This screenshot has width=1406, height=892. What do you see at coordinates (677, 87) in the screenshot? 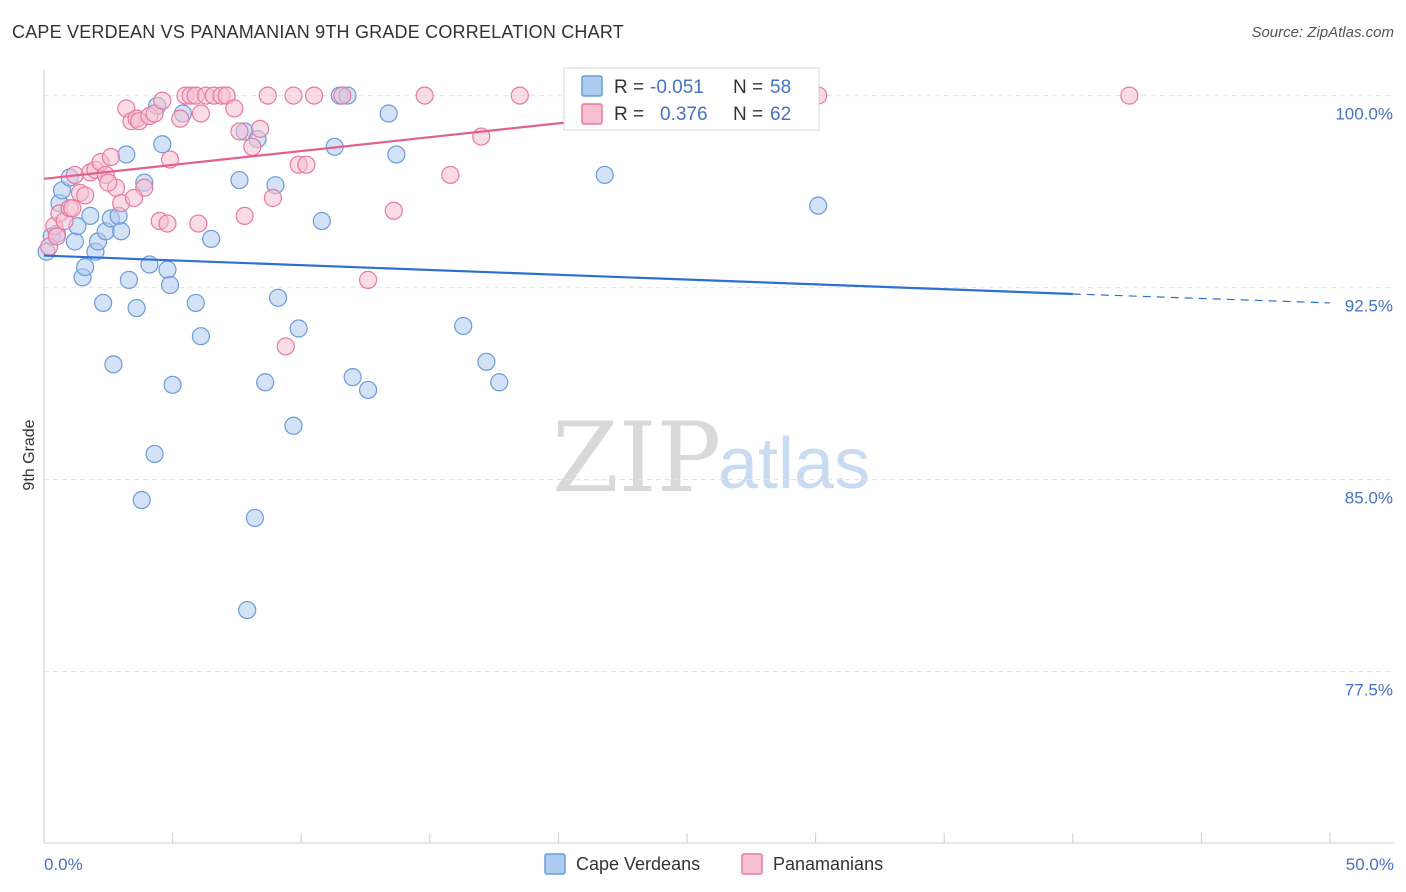
I see `legend-r-value-1: -0.051` at bounding box center [677, 87].